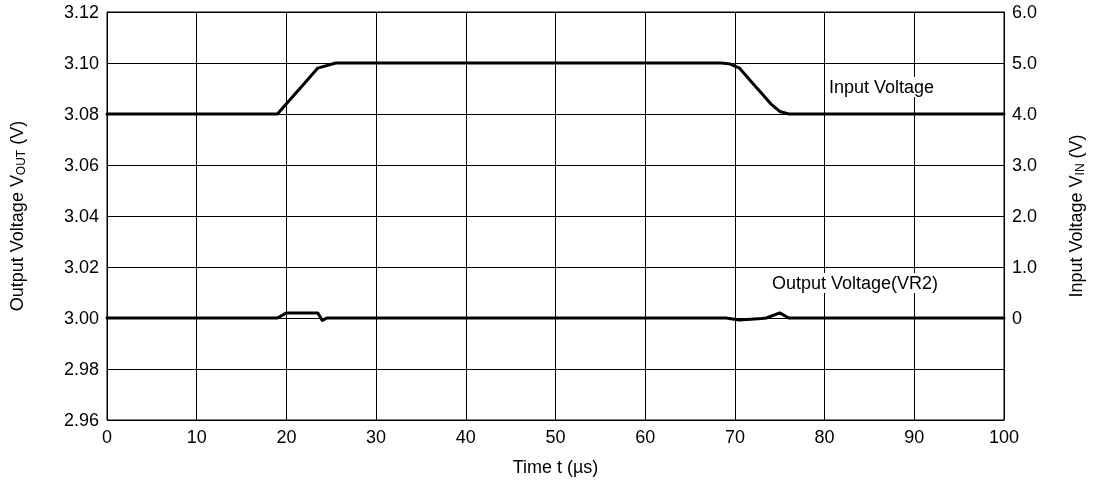 The width and height of the screenshot is (1094, 502). Describe the element at coordinates (1025, 12) in the screenshot. I see `y2-tick-label: 6.0` at that location.